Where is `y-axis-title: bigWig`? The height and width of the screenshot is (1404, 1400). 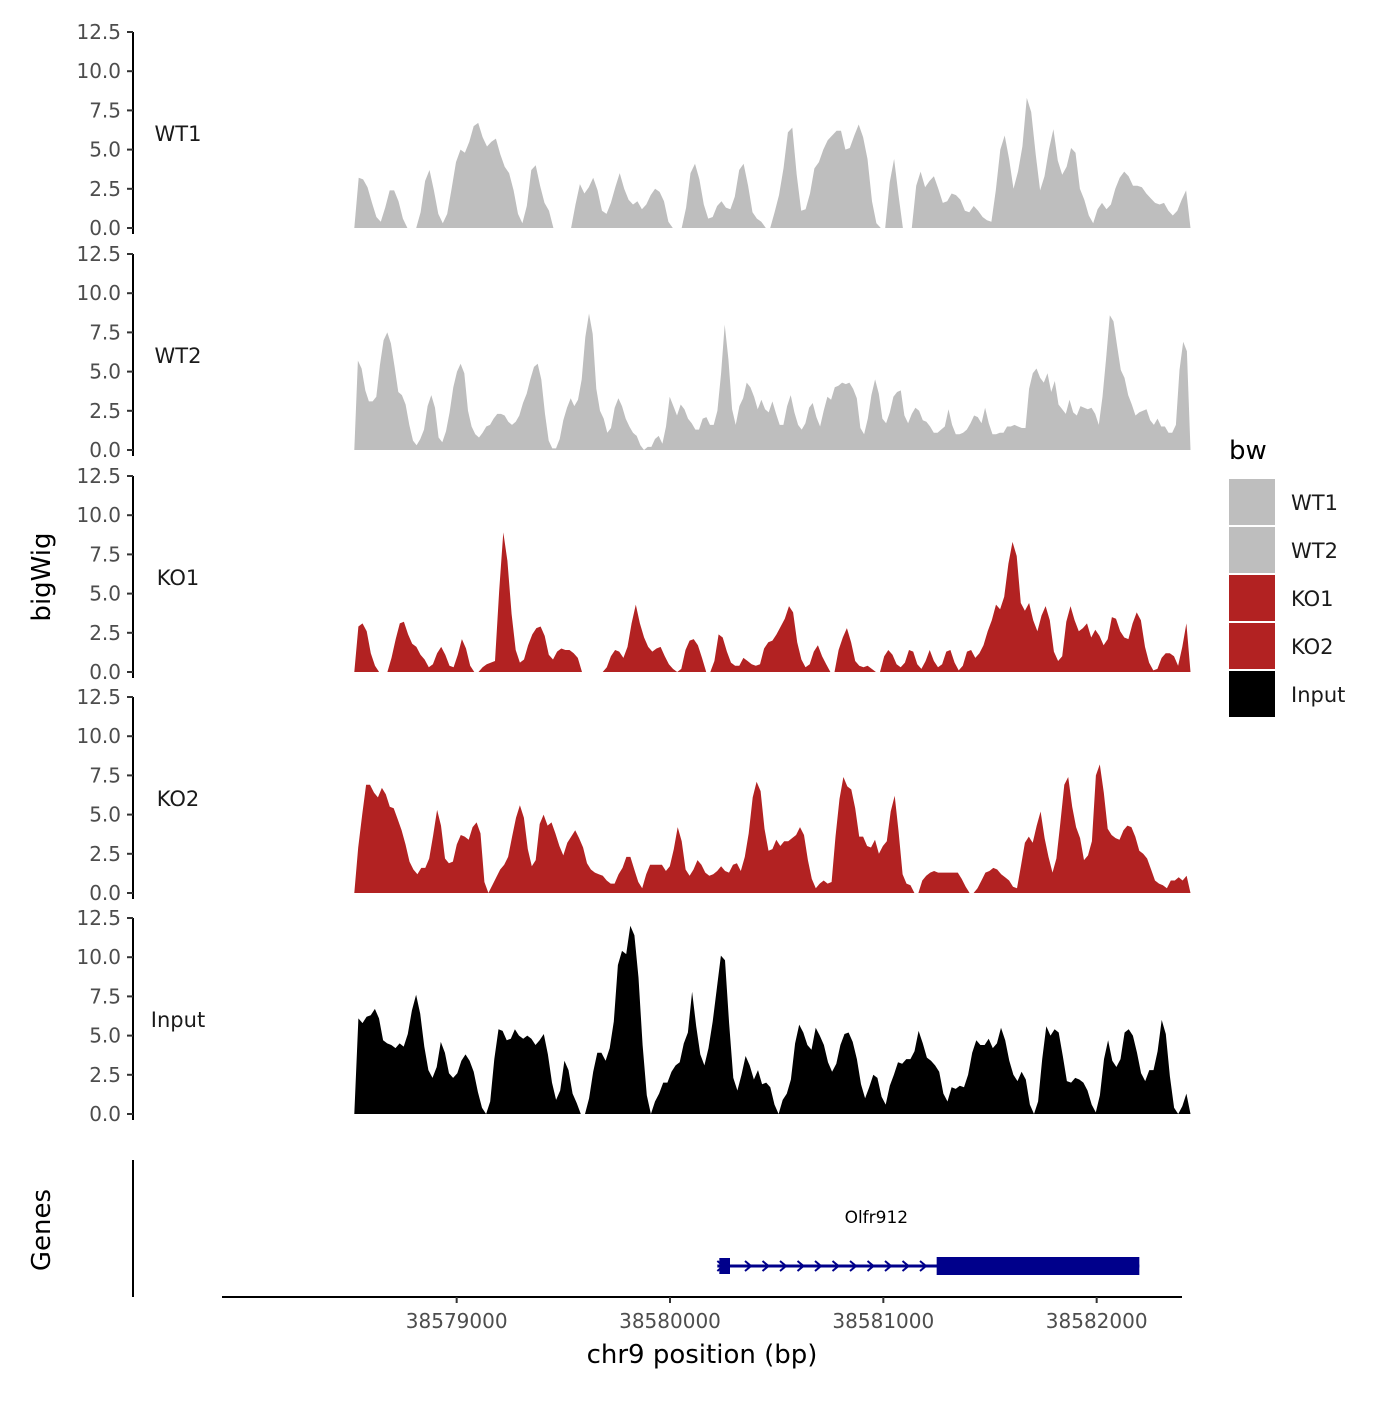 y-axis-title: bigWig is located at coordinates (42, 576).